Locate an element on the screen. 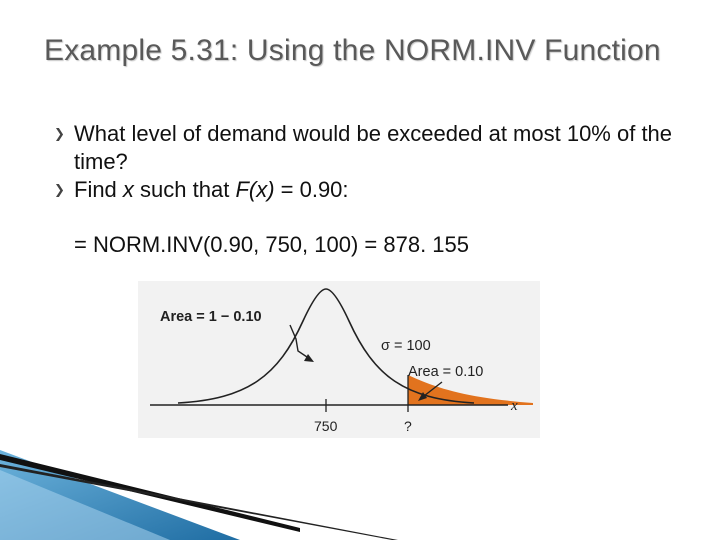 The height and width of the screenshot is (540, 720). corner-decoration is located at coordinates (199, 495).